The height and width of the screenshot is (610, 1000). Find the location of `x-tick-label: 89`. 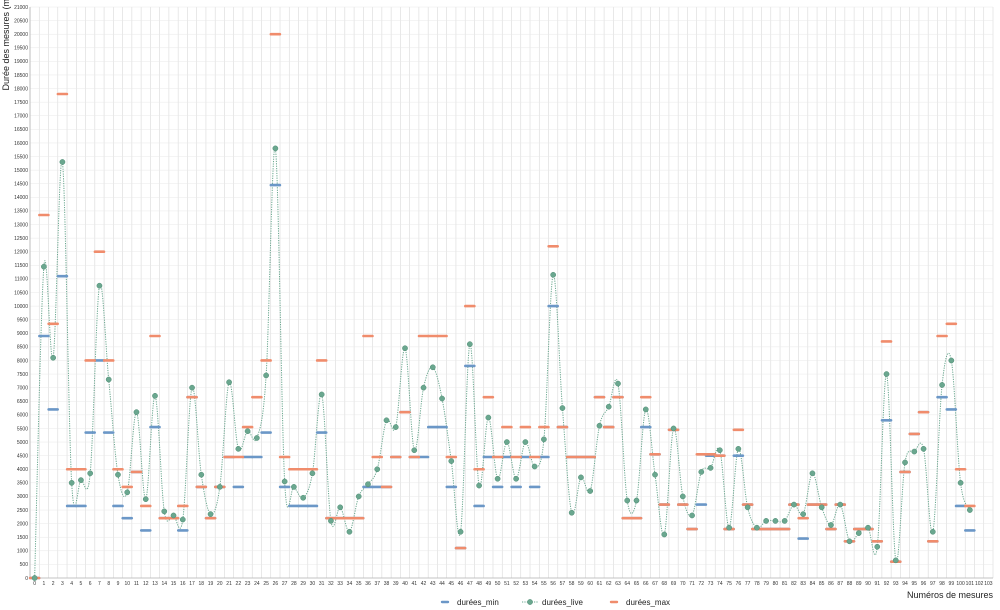

x-tick-label: 89 is located at coordinates (859, 584).